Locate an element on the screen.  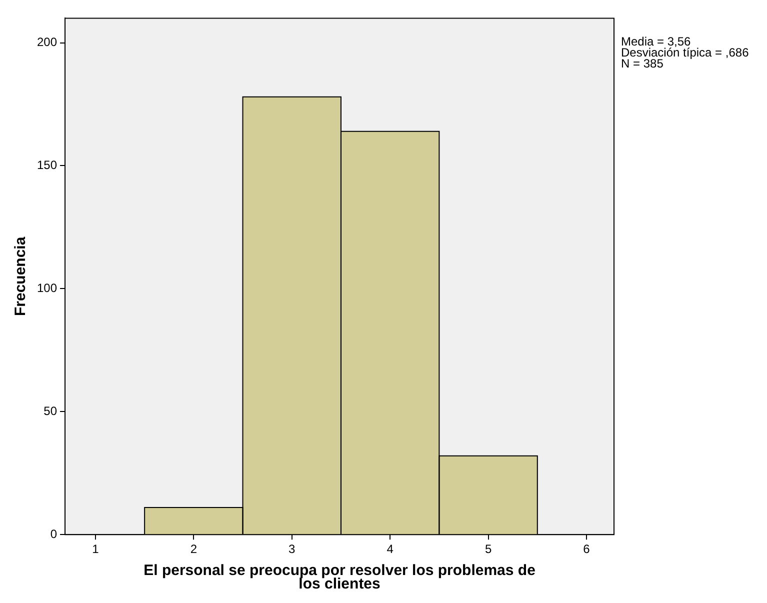
x-tick-label: 2 is located at coordinates (194, 549).